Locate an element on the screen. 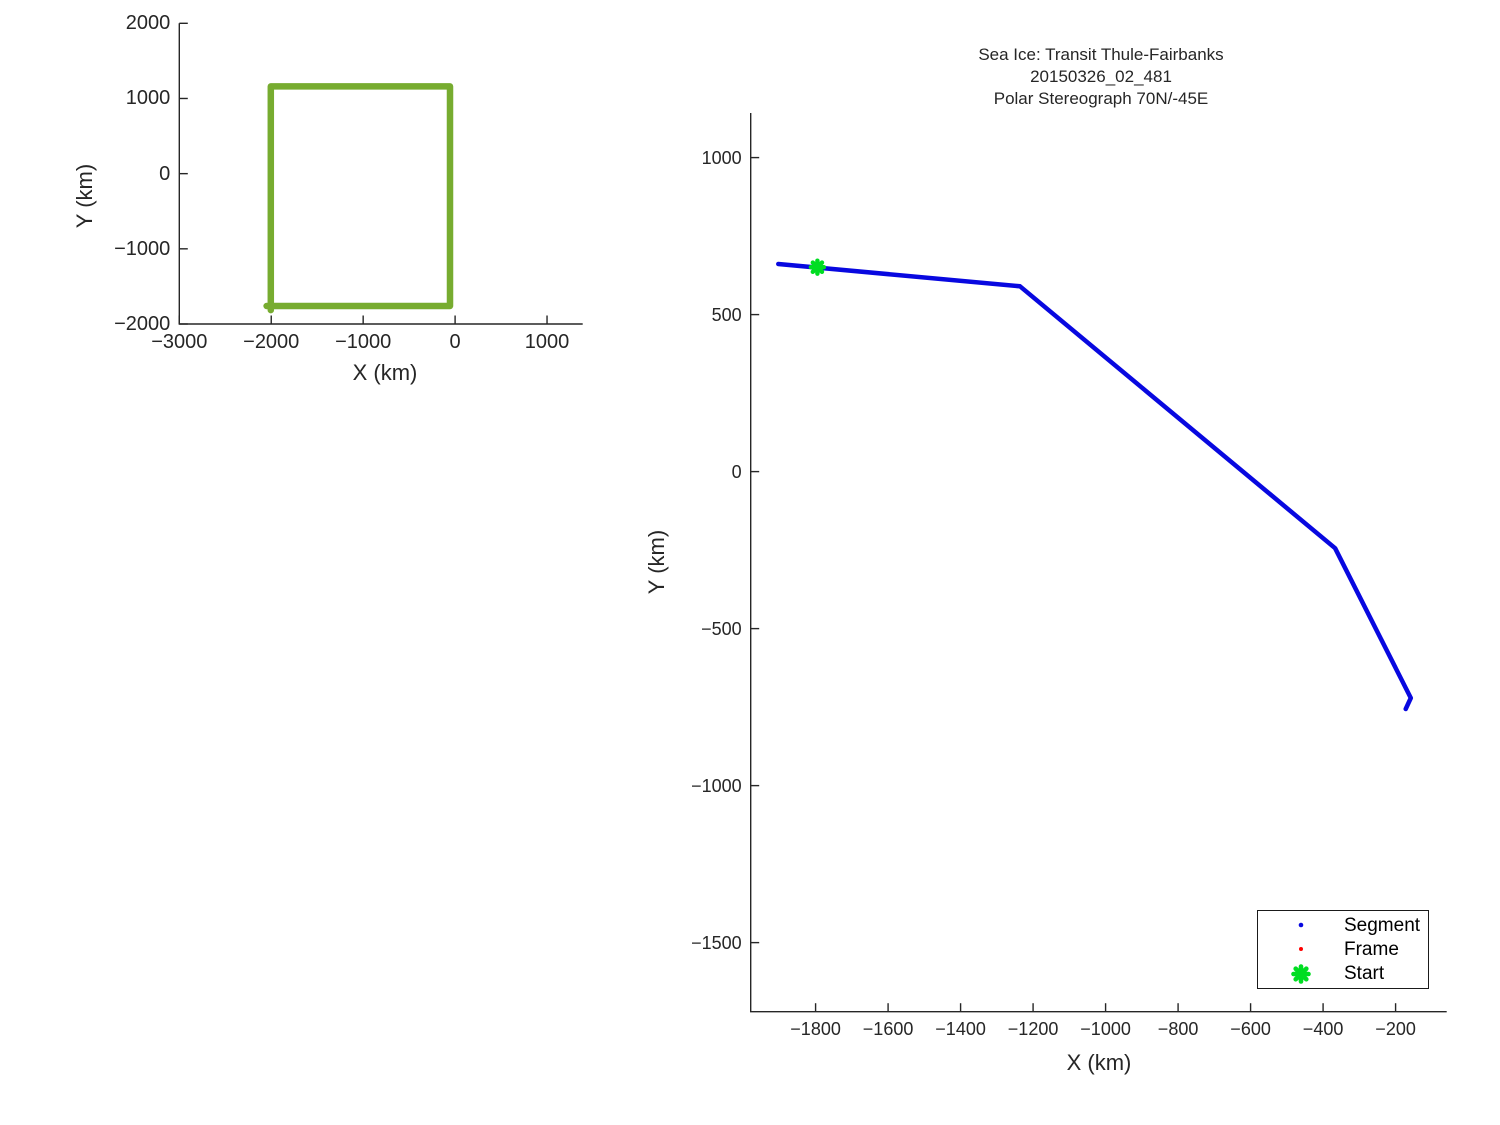  legend-item-segment: Segment is located at coordinates (1343, 925).